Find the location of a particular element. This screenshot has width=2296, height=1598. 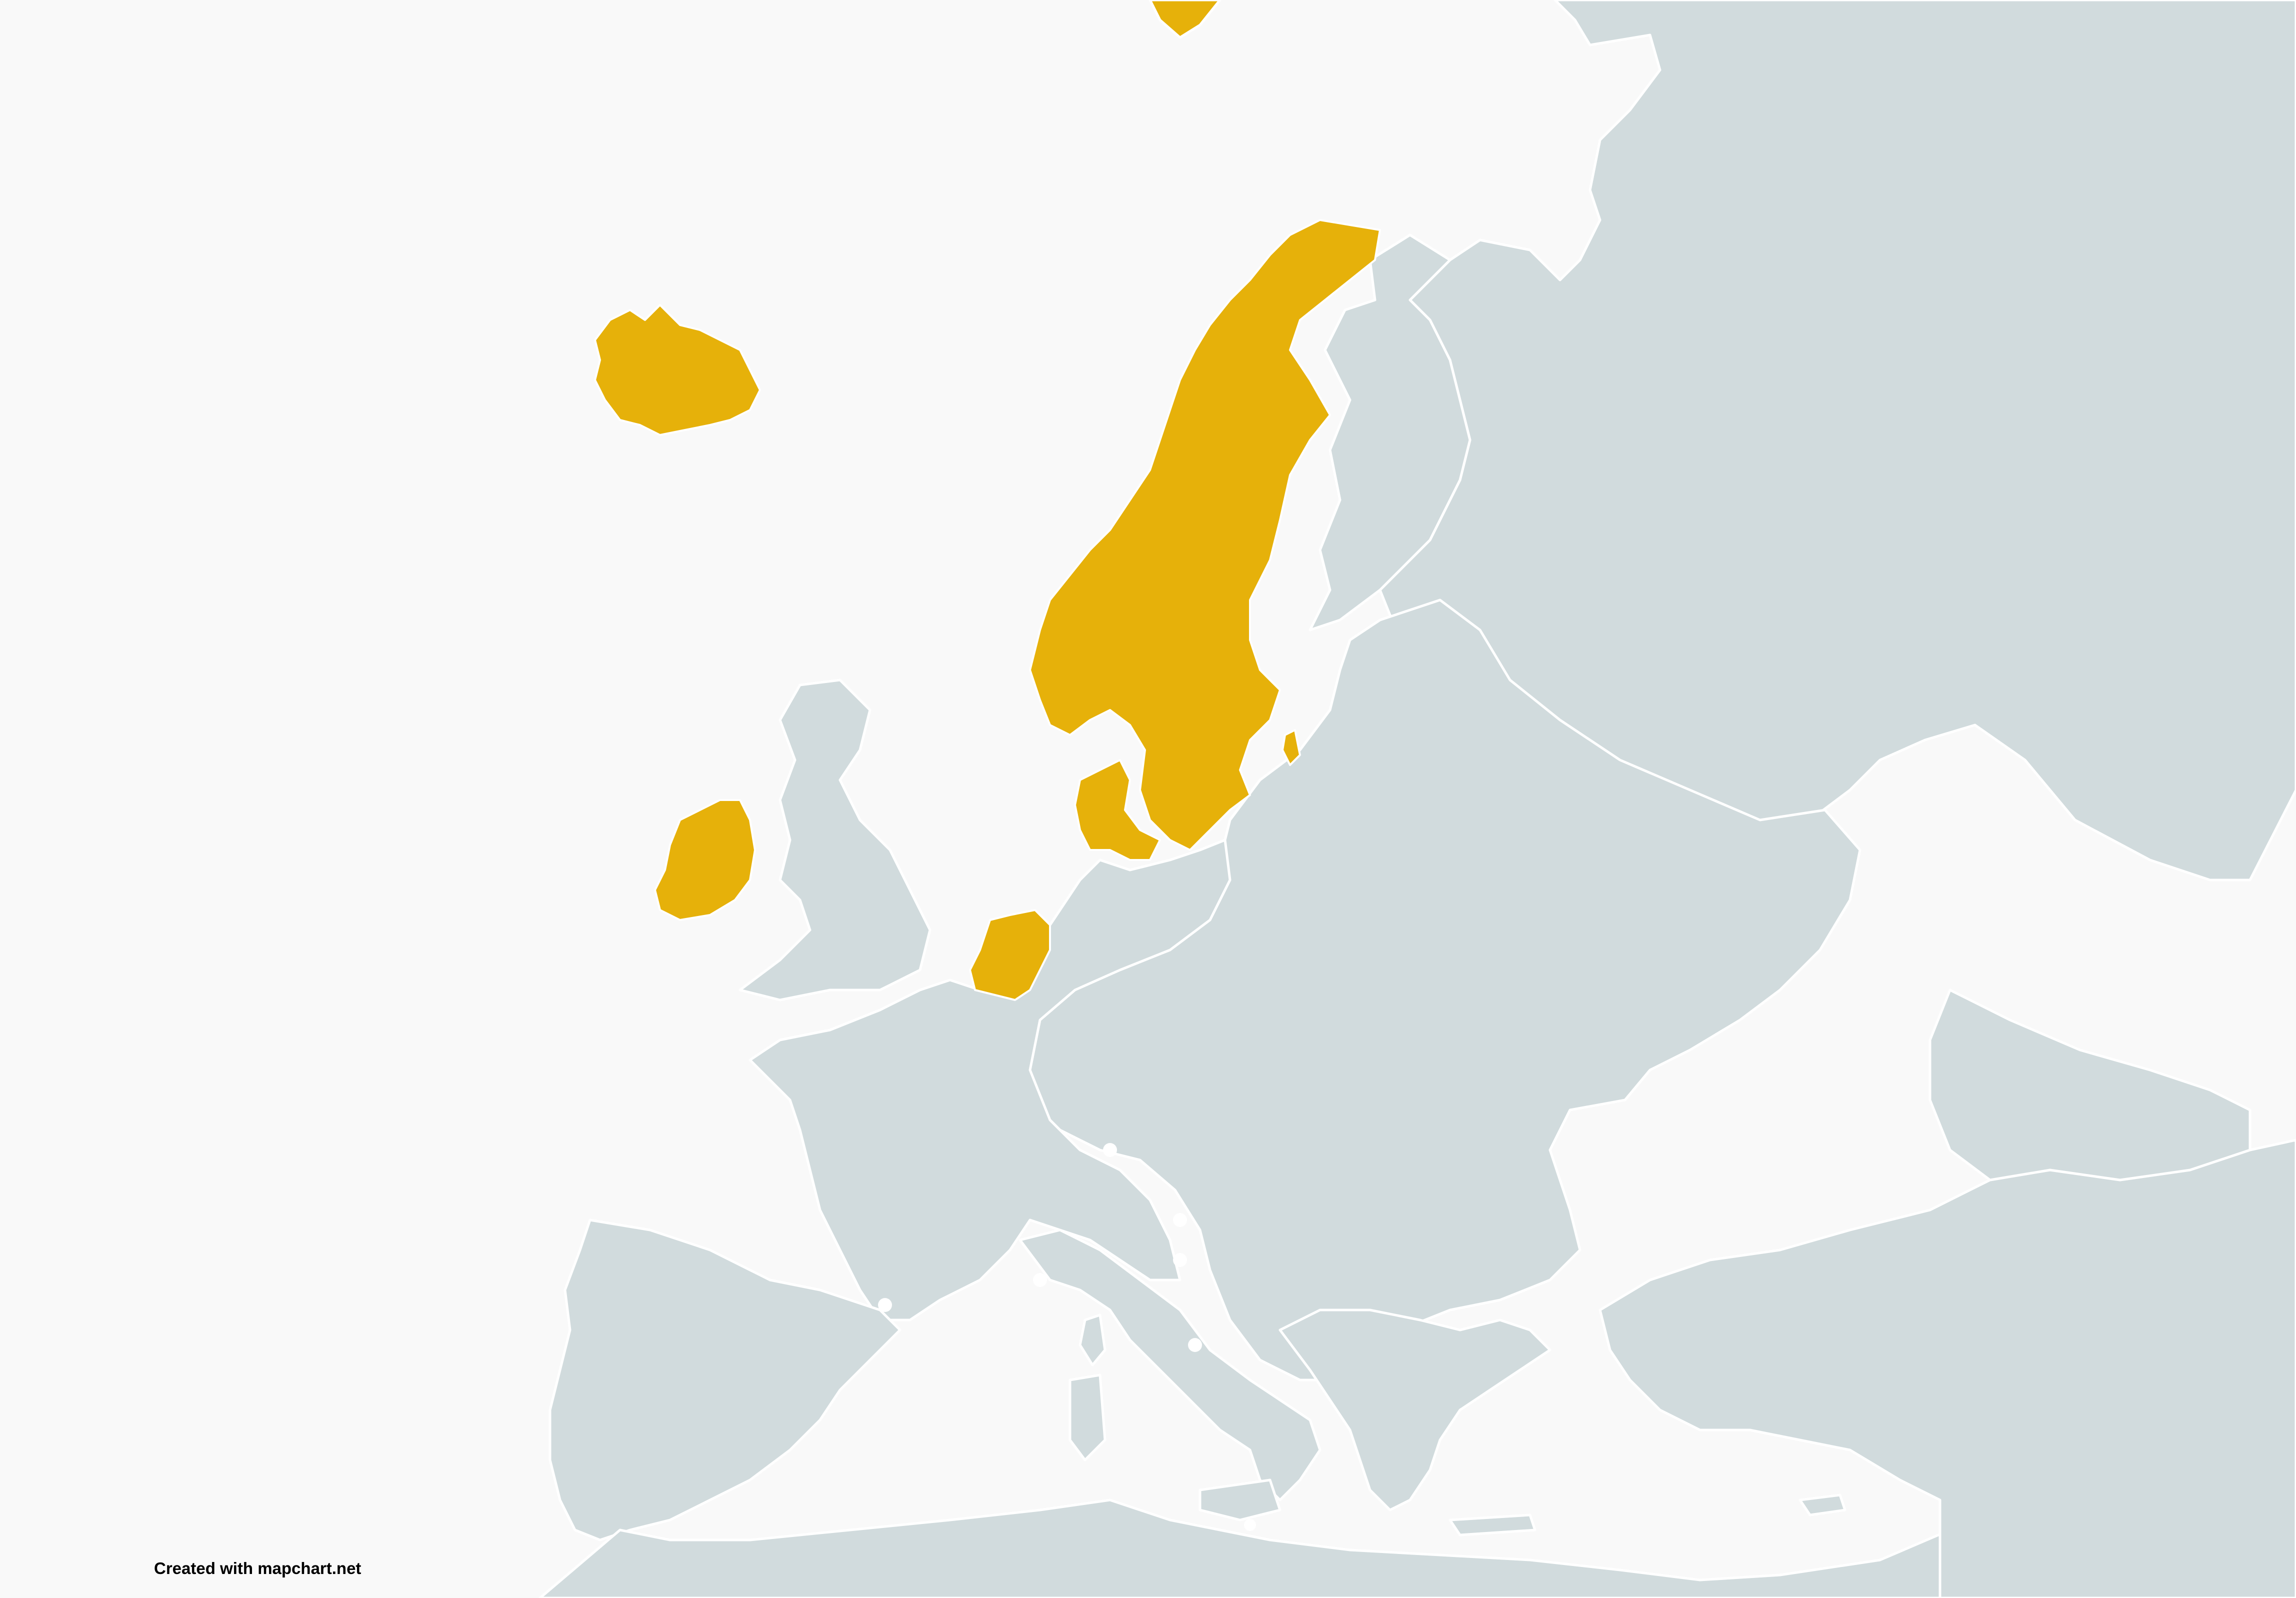

region-caucasus is located at coordinates (2090, 1085).